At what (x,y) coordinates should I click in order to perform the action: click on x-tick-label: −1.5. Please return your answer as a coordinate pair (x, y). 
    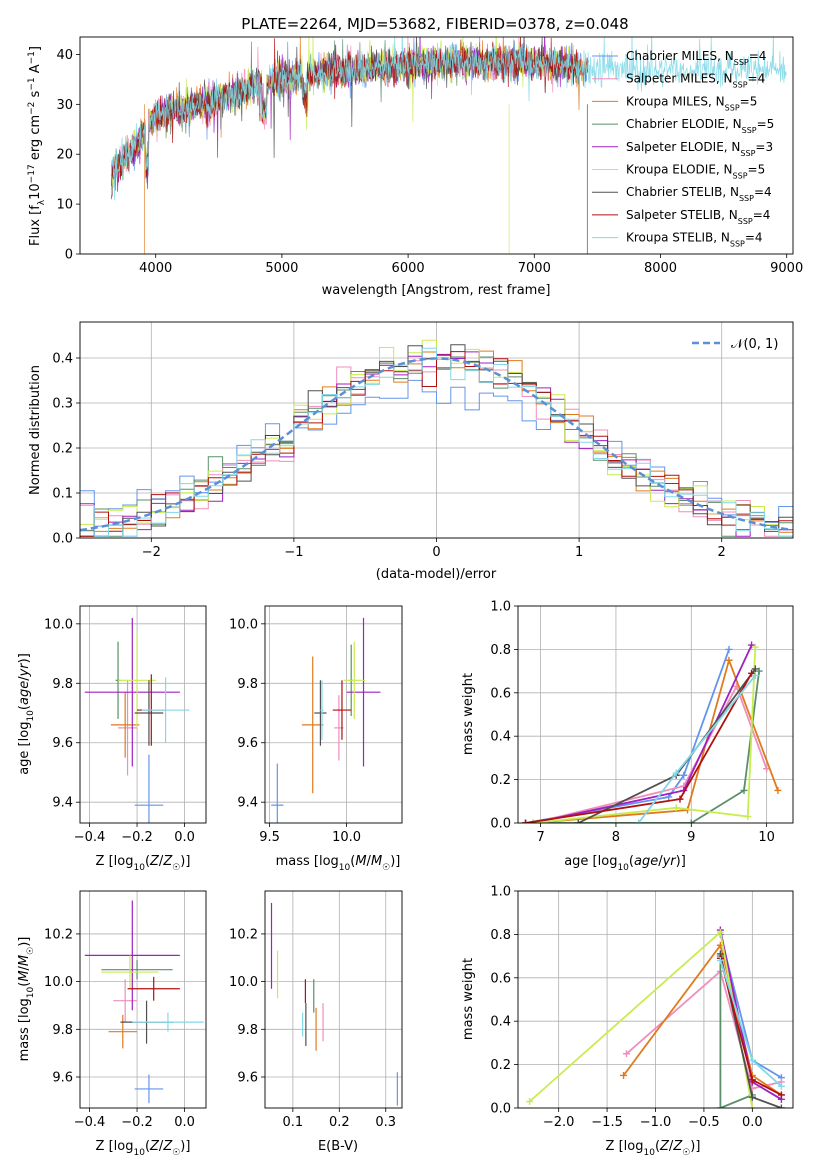
    Looking at the image, I should click on (607, 1122).